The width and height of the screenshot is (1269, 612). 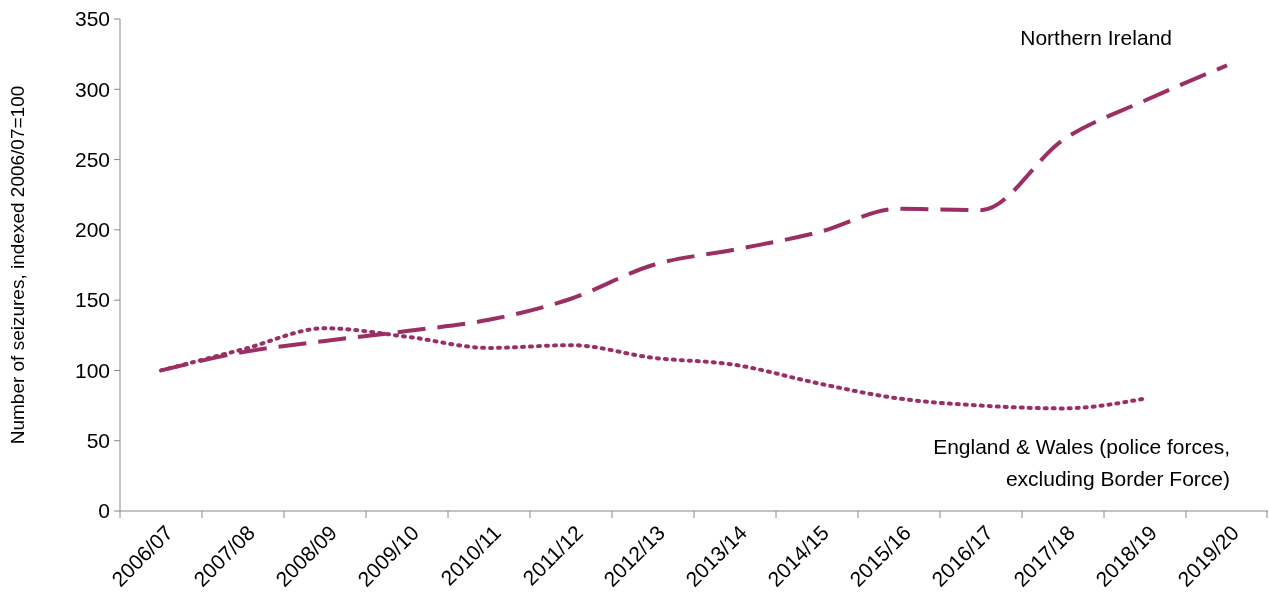 What do you see at coordinates (98, 441) in the screenshot?
I see `y-tick-label: 50` at bounding box center [98, 441].